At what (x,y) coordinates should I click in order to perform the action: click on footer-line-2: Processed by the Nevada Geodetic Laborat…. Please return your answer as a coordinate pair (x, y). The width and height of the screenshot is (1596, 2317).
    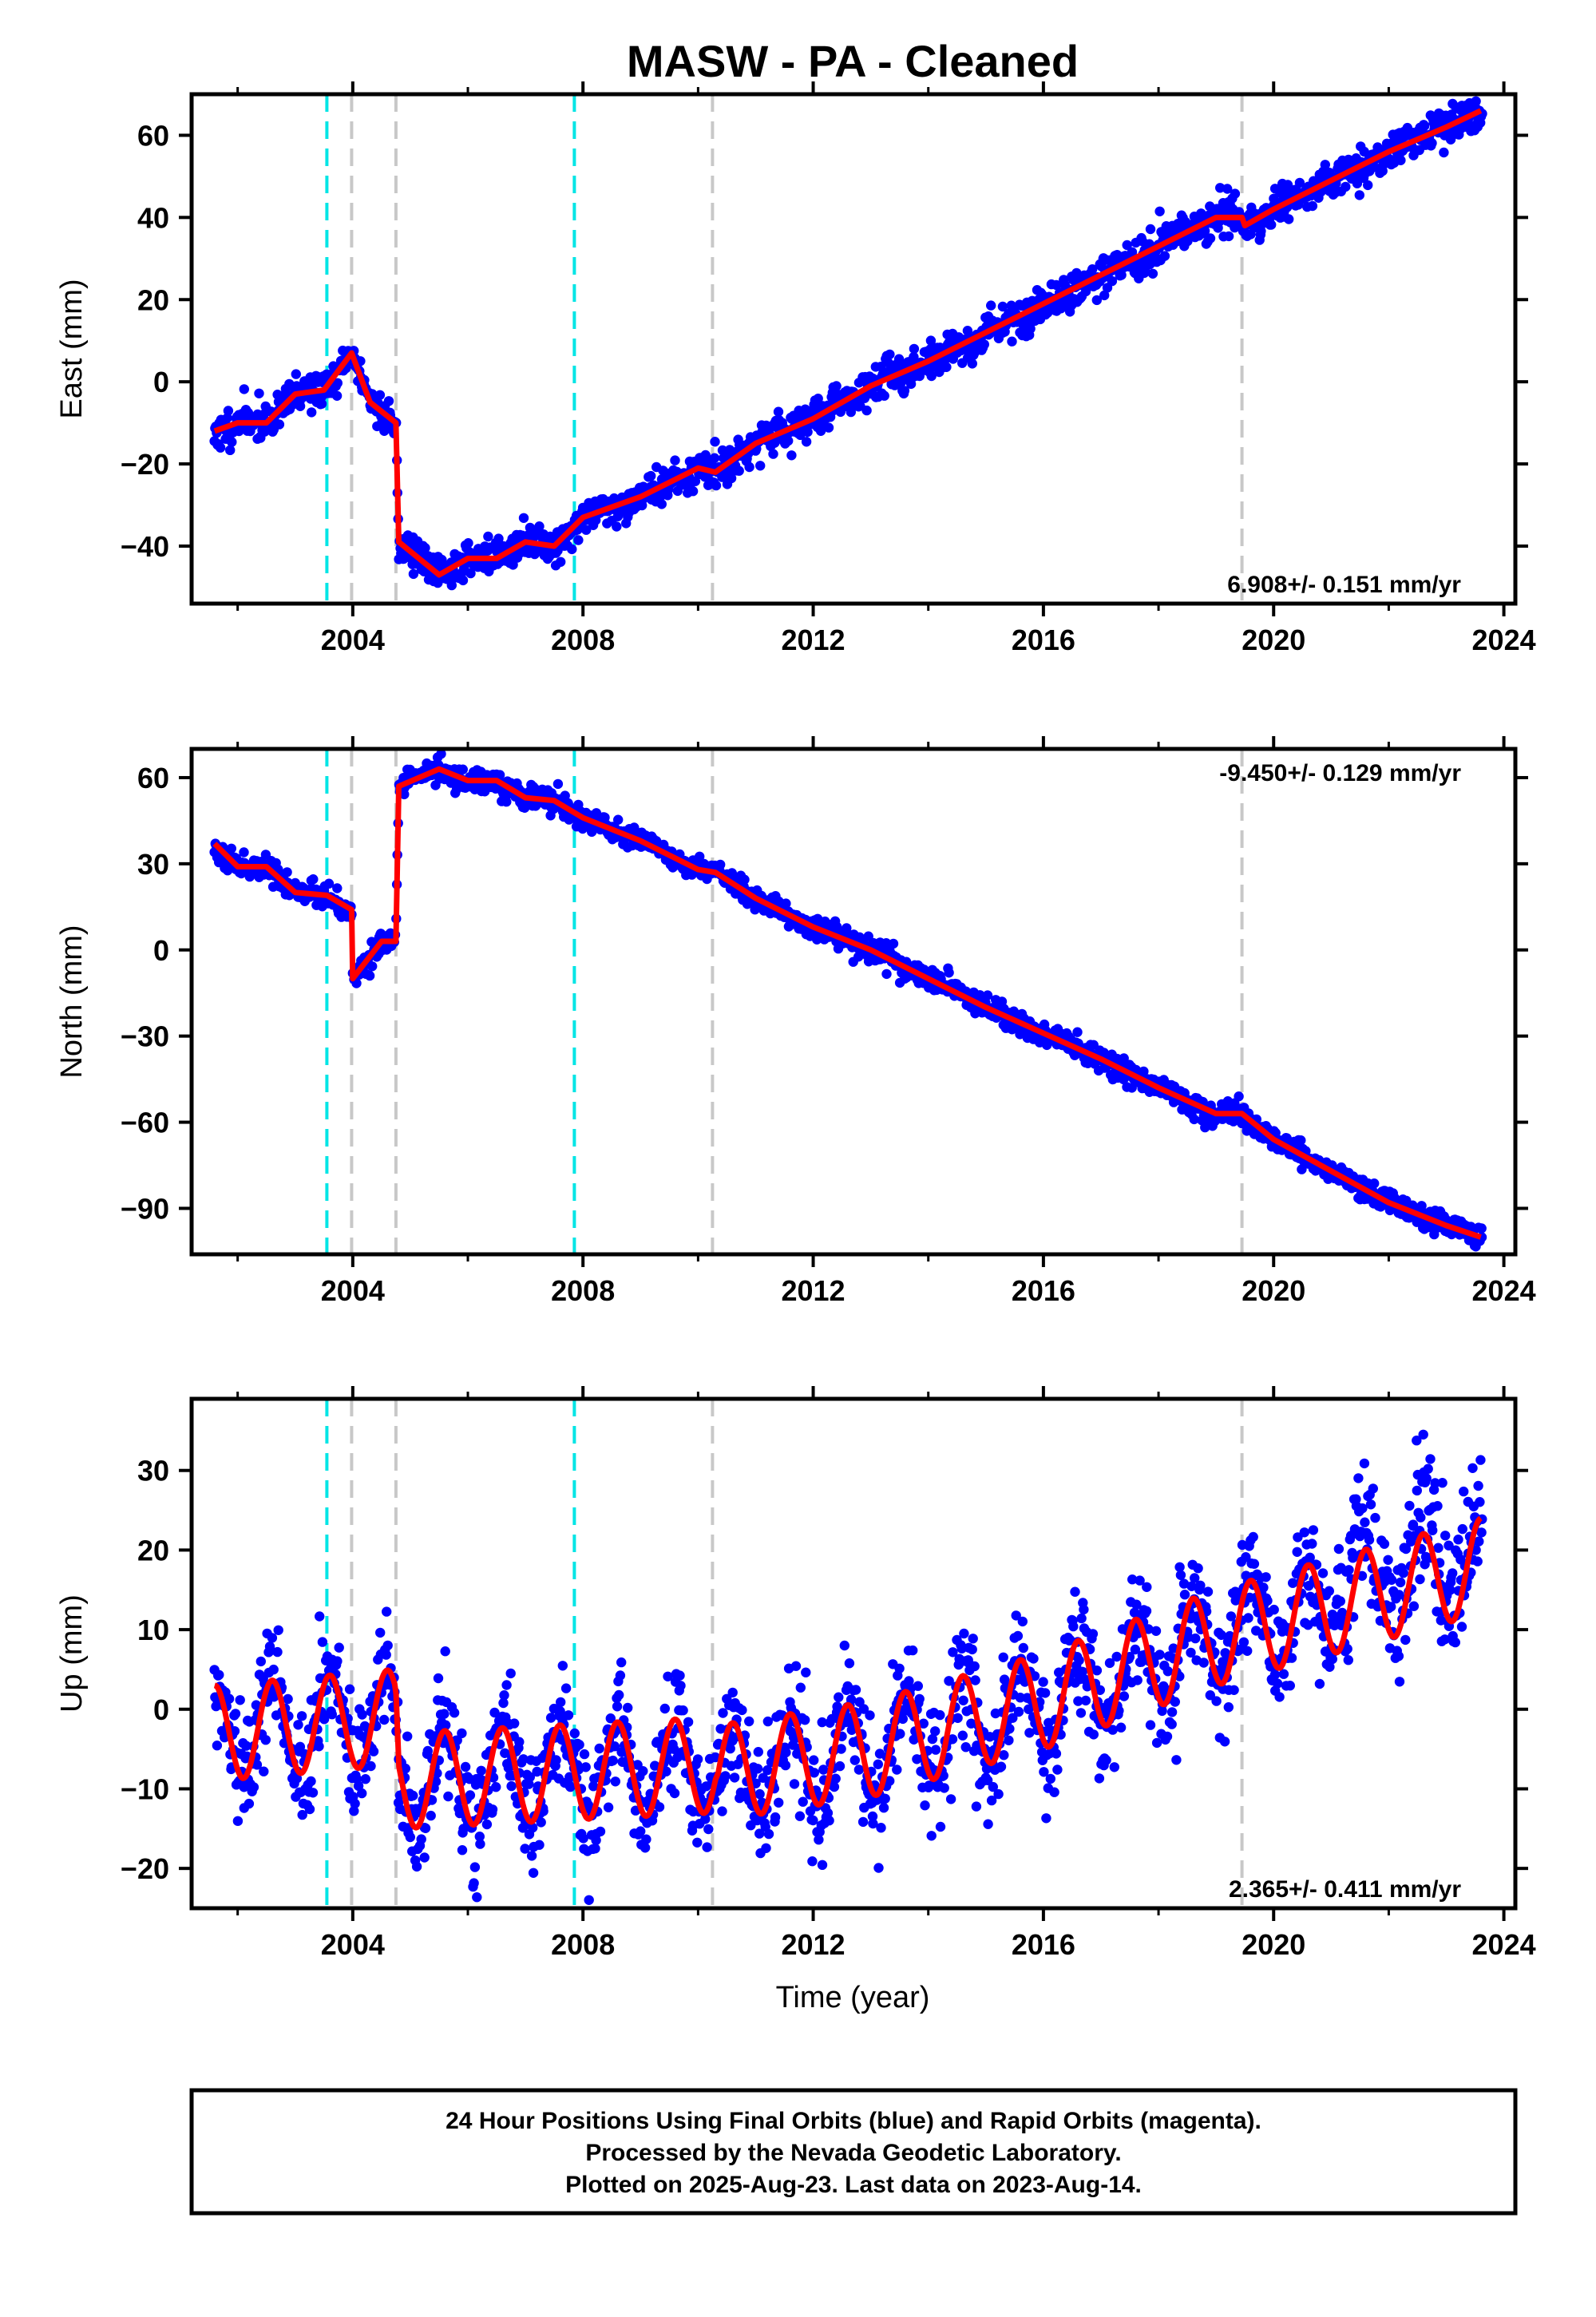
    Looking at the image, I should click on (853, 2153).